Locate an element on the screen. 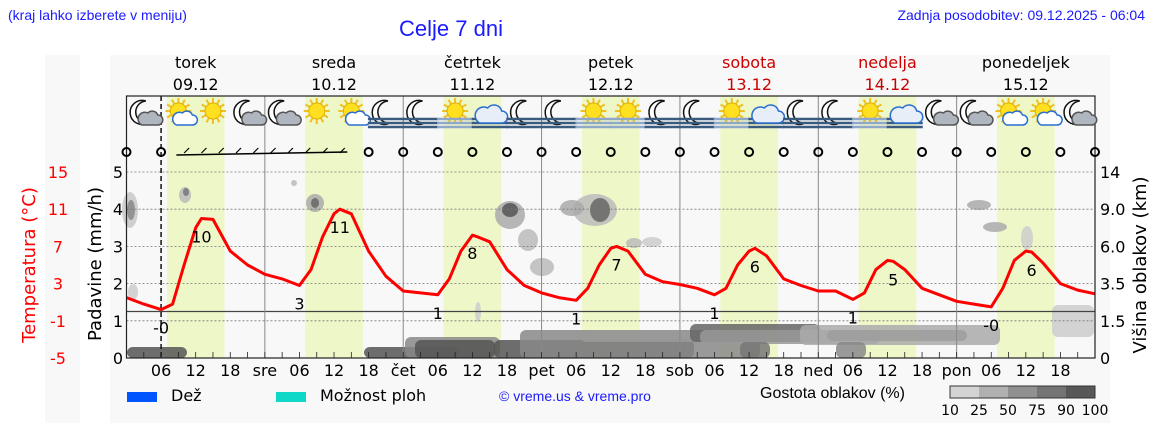 The width and height of the screenshot is (1152, 443). legend-rain: Dež is located at coordinates (164, 395).